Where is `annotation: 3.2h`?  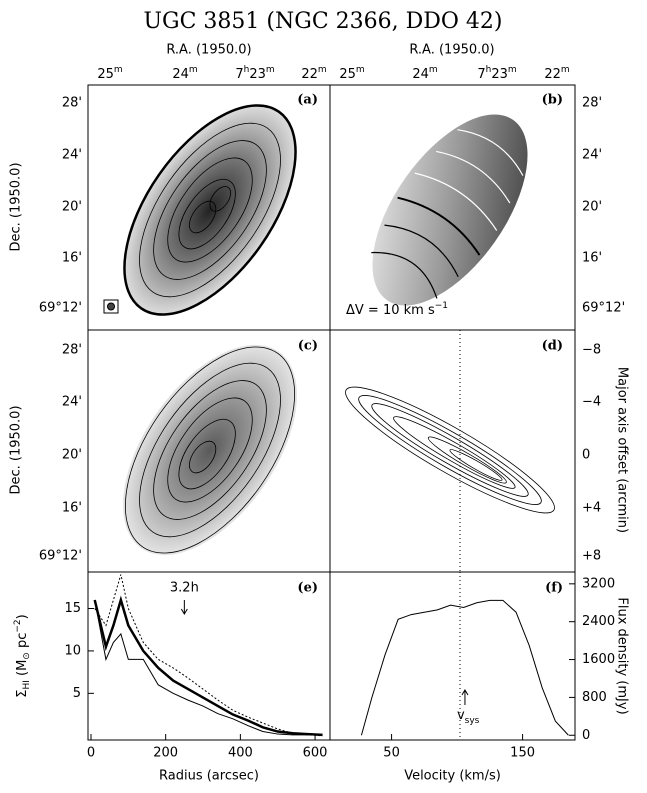 annotation: 3.2h is located at coordinates (184, 588).